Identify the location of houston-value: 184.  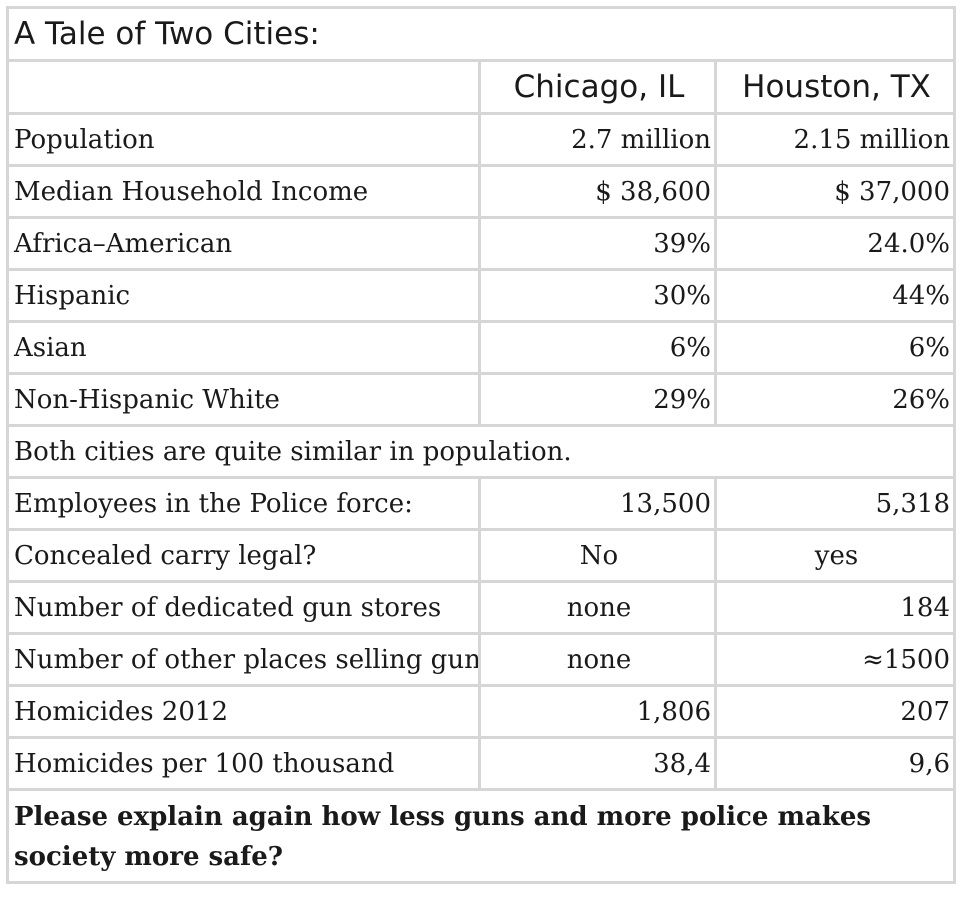
(835, 607).